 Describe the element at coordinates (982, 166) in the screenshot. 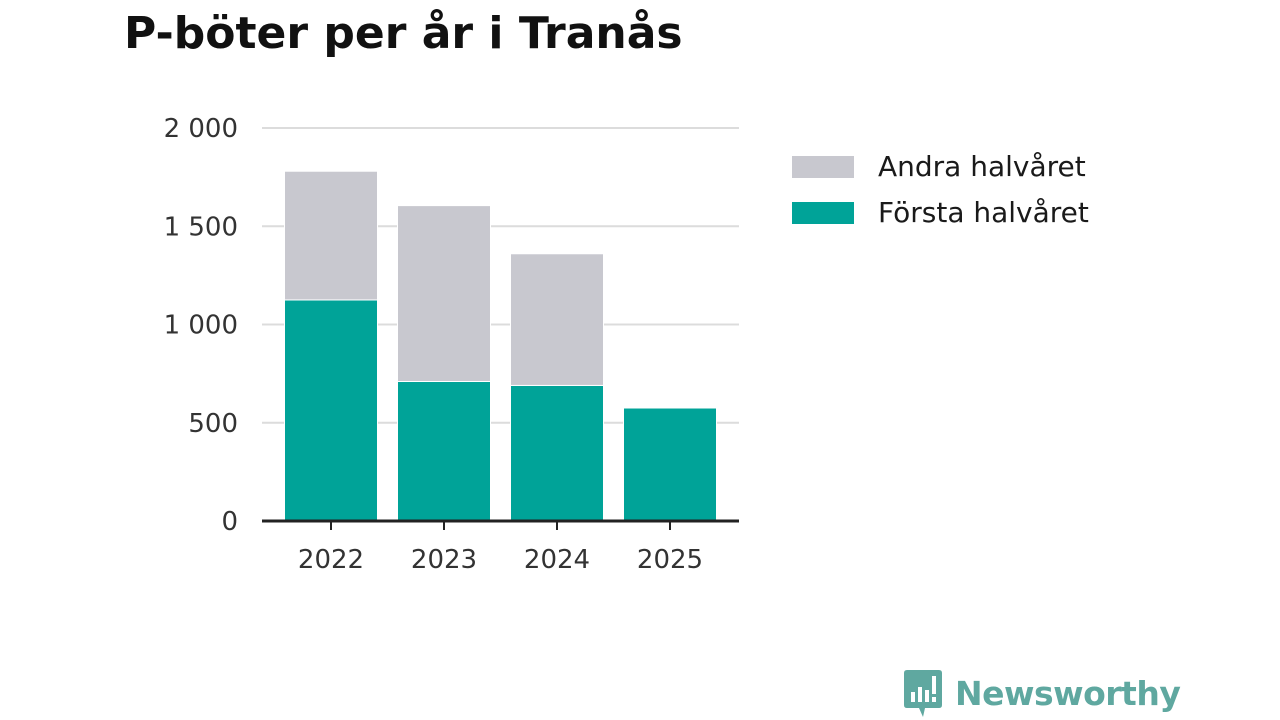

I see `legend-label: Andra halvåret` at that location.